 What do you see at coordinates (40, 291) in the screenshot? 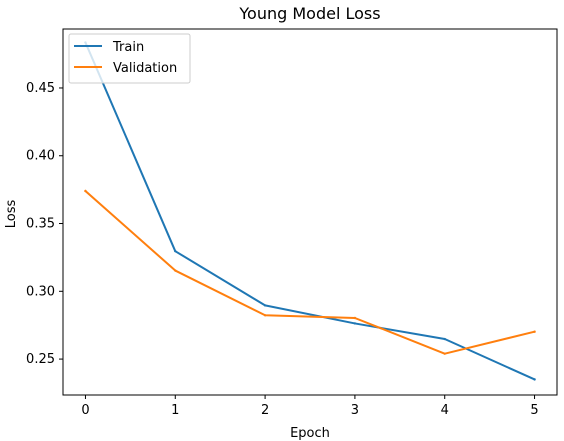
I see `y-tick-label: 0.30` at bounding box center [40, 291].